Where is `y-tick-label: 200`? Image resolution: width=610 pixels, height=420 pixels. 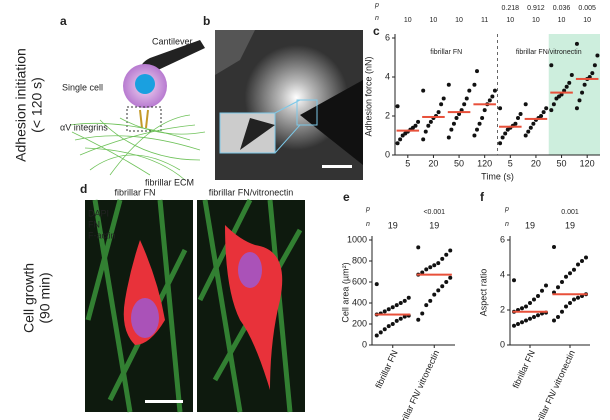 y-tick-label: 200 is located at coordinates (359, 323).